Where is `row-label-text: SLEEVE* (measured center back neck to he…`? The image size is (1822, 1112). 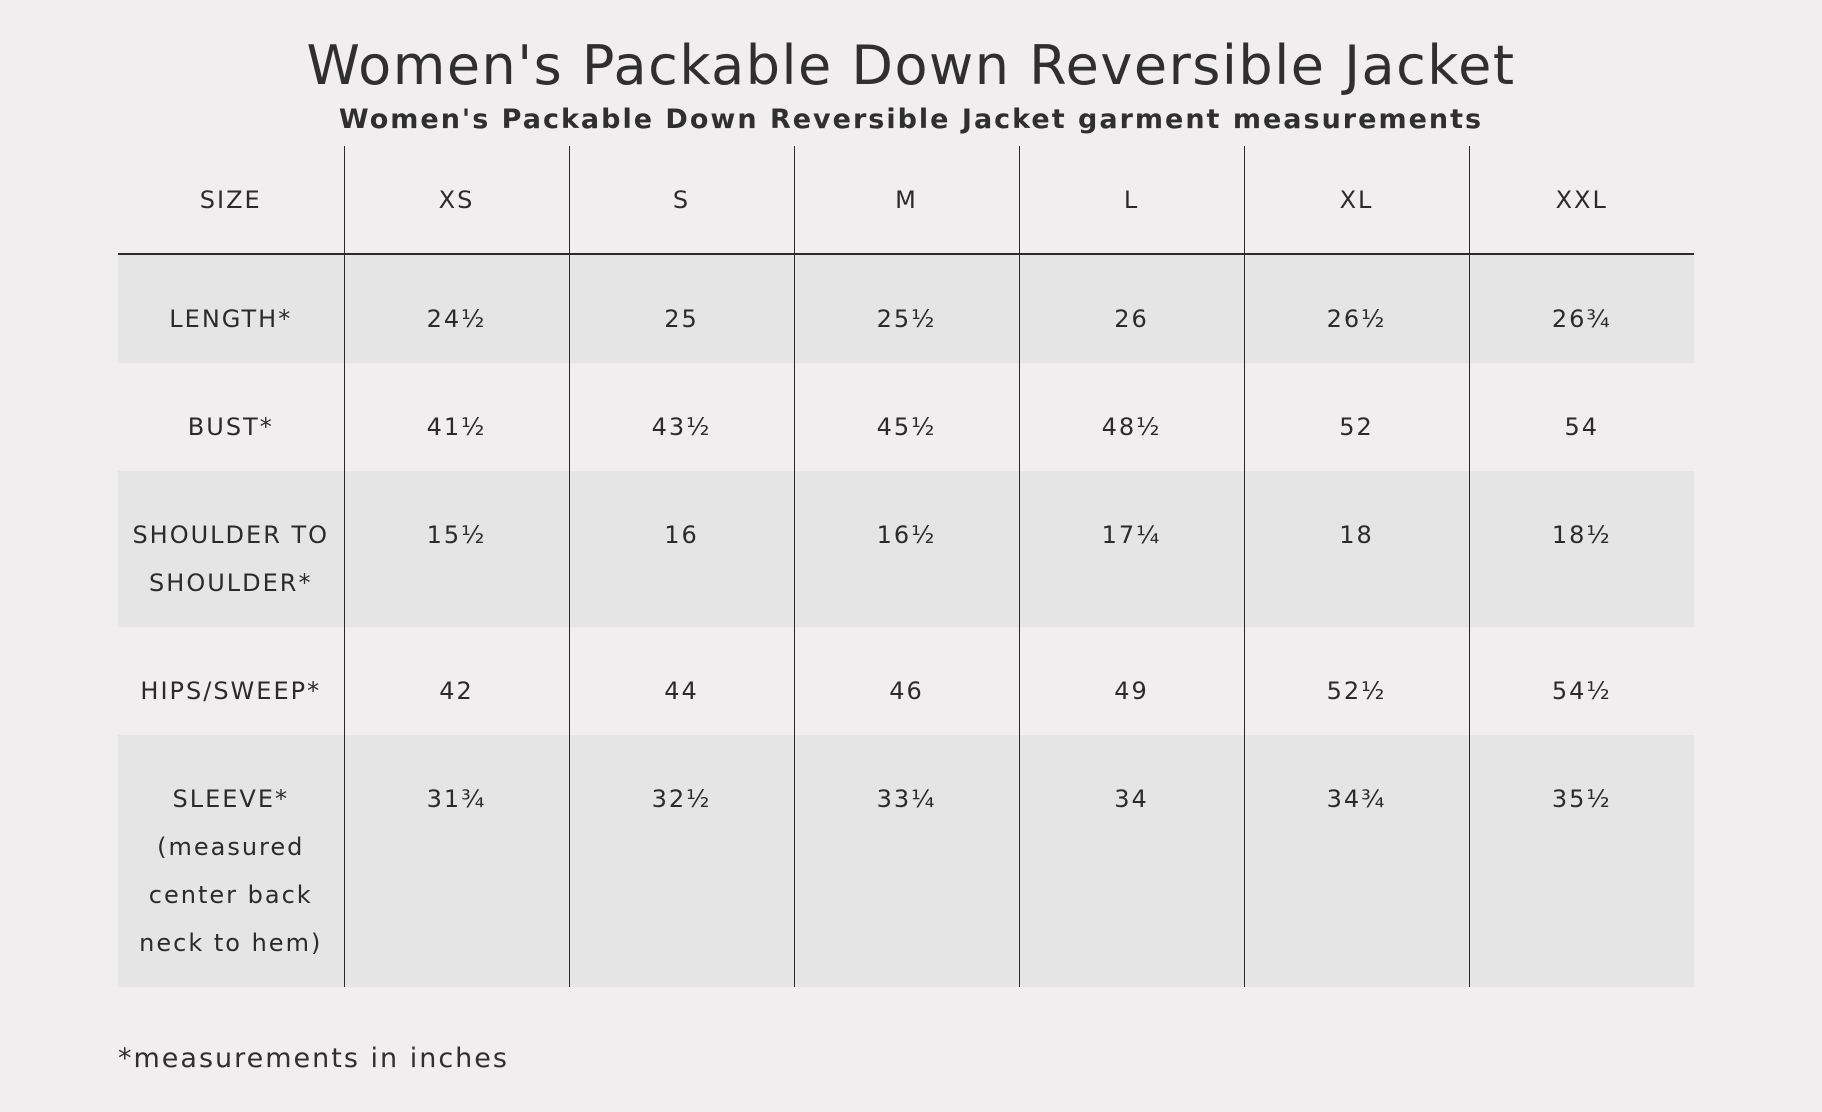 row-label-text: SLEEVE* (measured center back neck to he… is located at coordinates (231, 871).